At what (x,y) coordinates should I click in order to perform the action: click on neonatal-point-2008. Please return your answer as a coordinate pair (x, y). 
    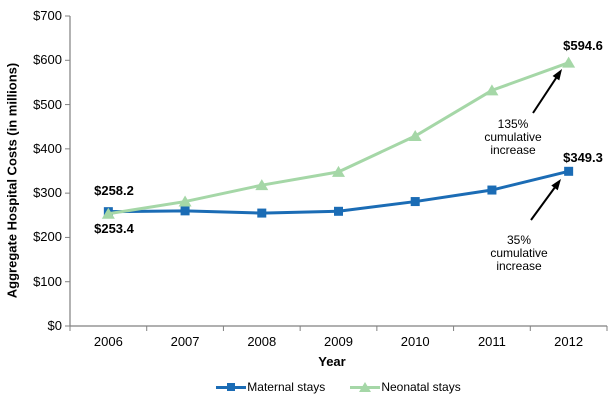
    Looking at the image, I should click on (262, 185).